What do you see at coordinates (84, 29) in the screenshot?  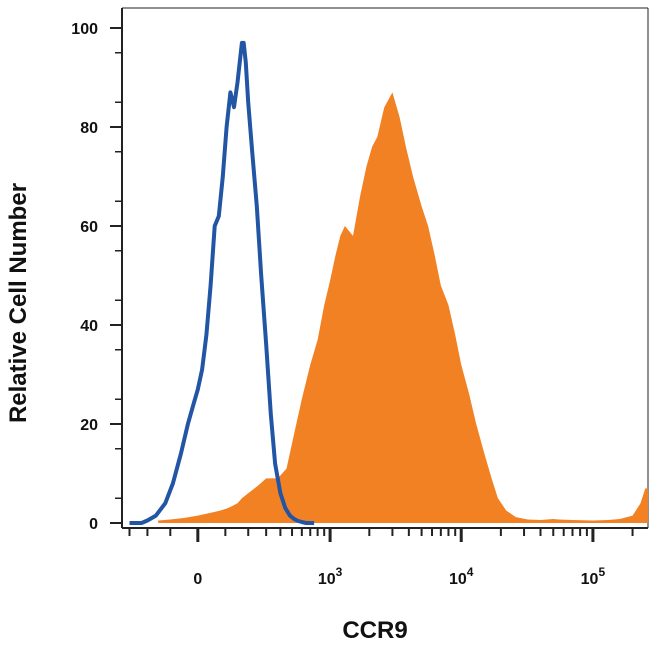 I see `y-tick-label: 100` at bounding box center [84, 29].